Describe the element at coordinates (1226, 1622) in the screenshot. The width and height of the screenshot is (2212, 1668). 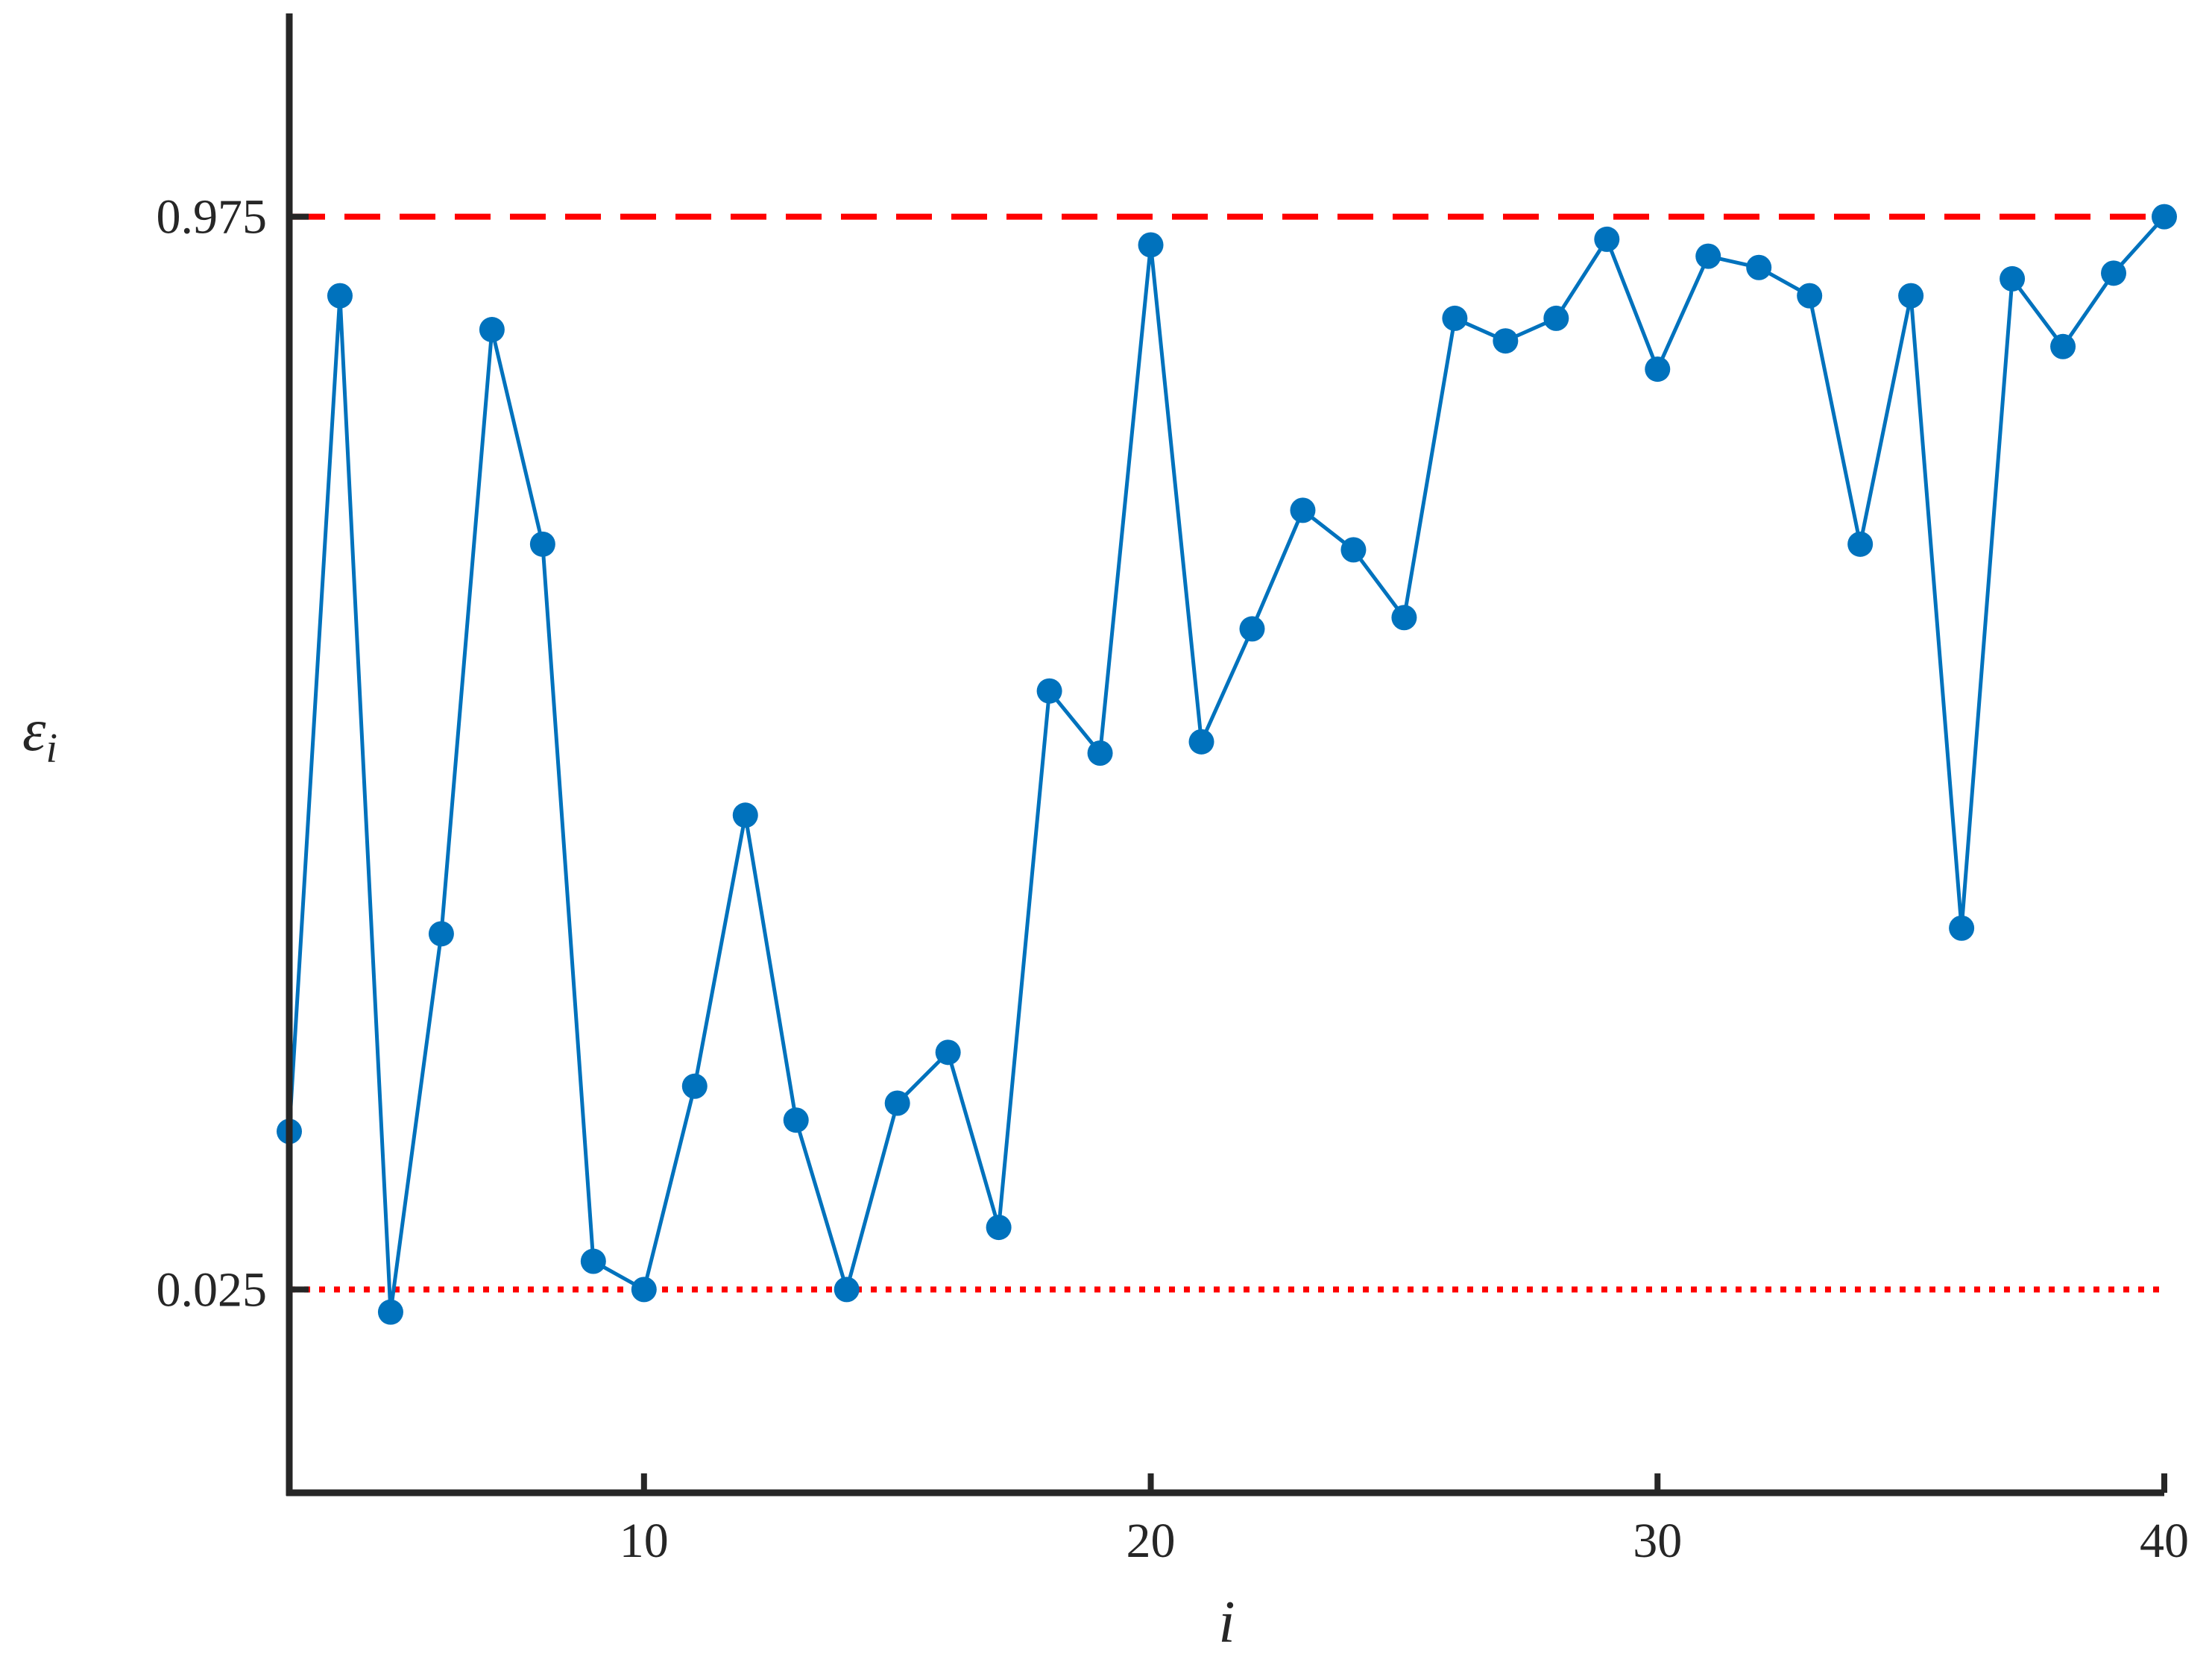
I see `x-axis-label: i` at that location.